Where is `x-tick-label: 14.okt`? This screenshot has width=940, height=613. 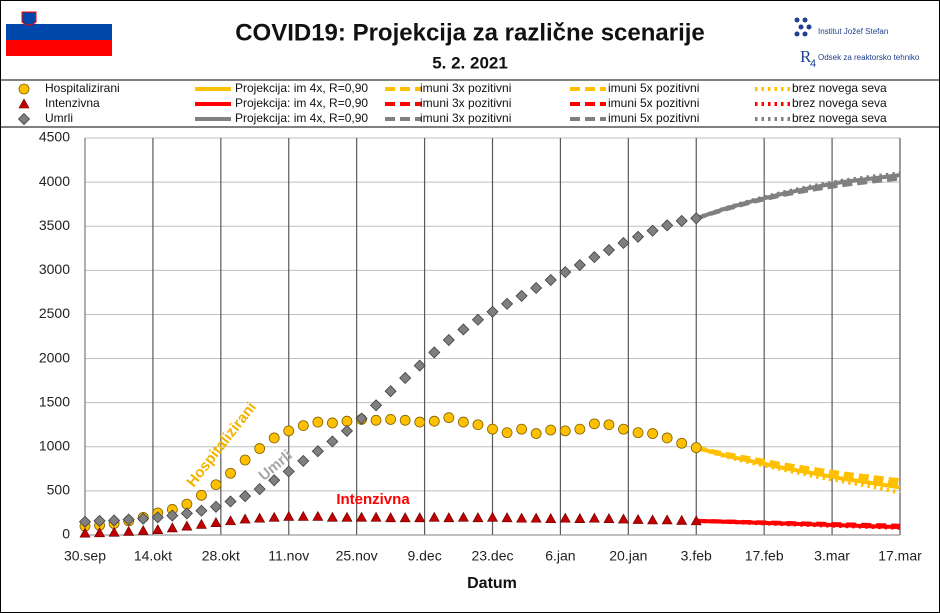
x-tick-label: 14.okt is located at coordinates (153, 556).